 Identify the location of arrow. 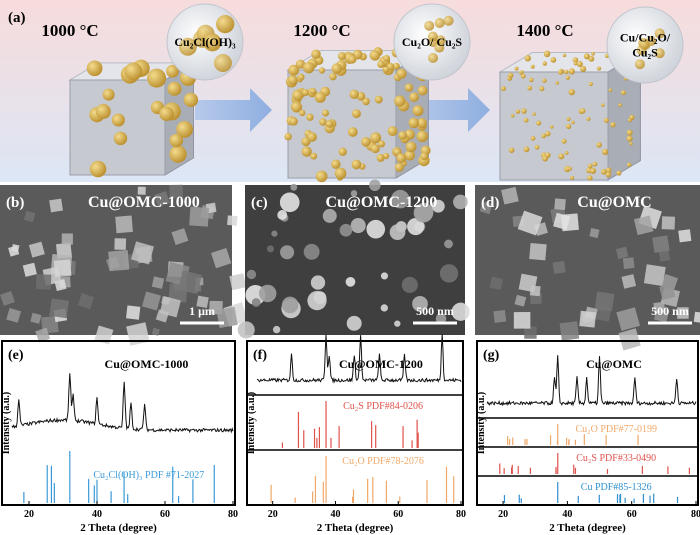
(233, 110).